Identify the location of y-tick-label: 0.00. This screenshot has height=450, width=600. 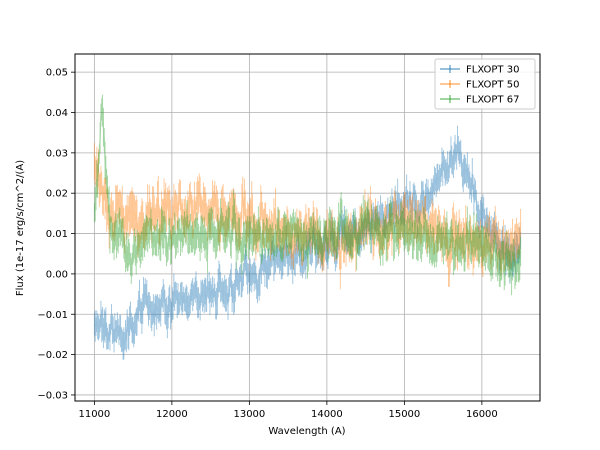
(57, 274).